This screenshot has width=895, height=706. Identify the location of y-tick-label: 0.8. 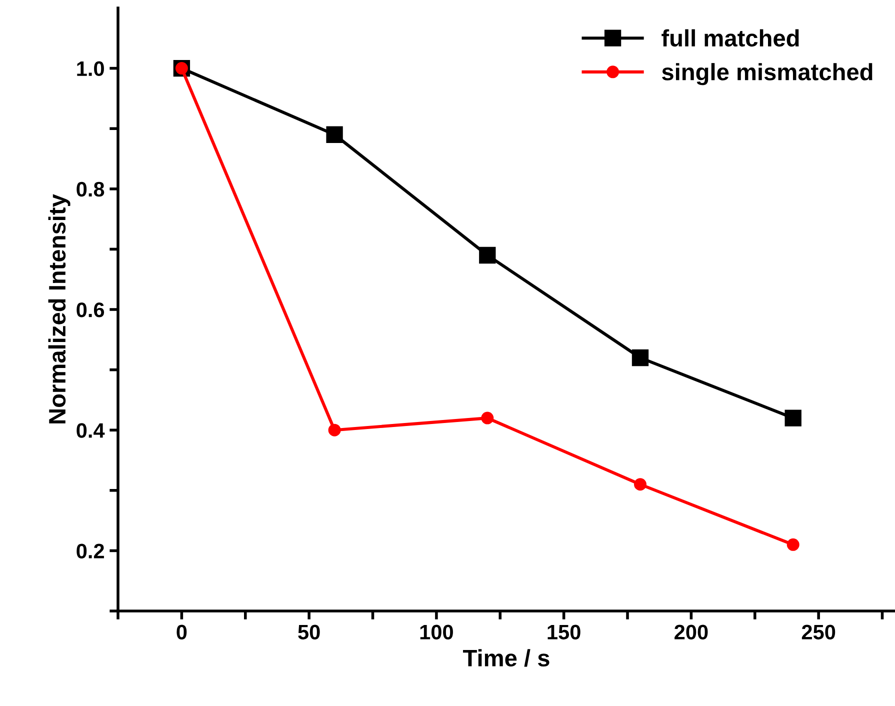
(90, 189).